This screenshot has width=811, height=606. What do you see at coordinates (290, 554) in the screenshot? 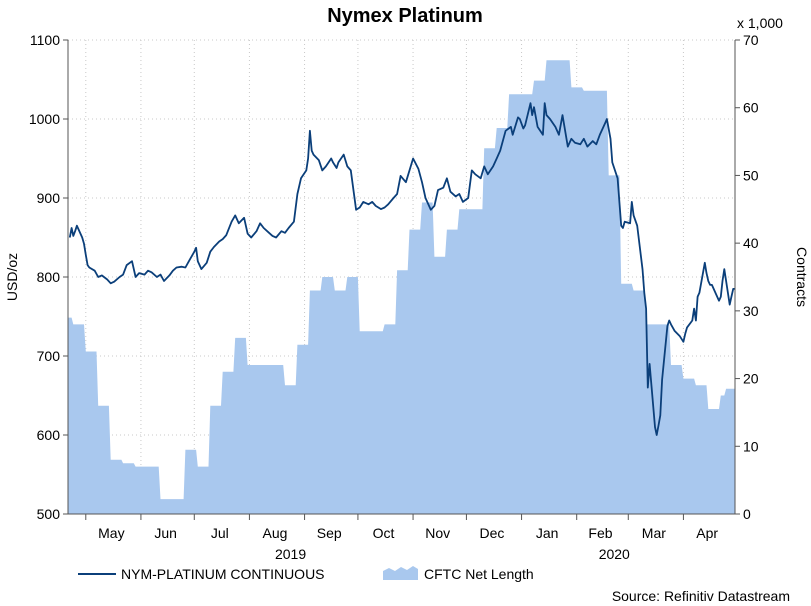
I see `x-year-label: 2019` at bounding box center [290, 554].